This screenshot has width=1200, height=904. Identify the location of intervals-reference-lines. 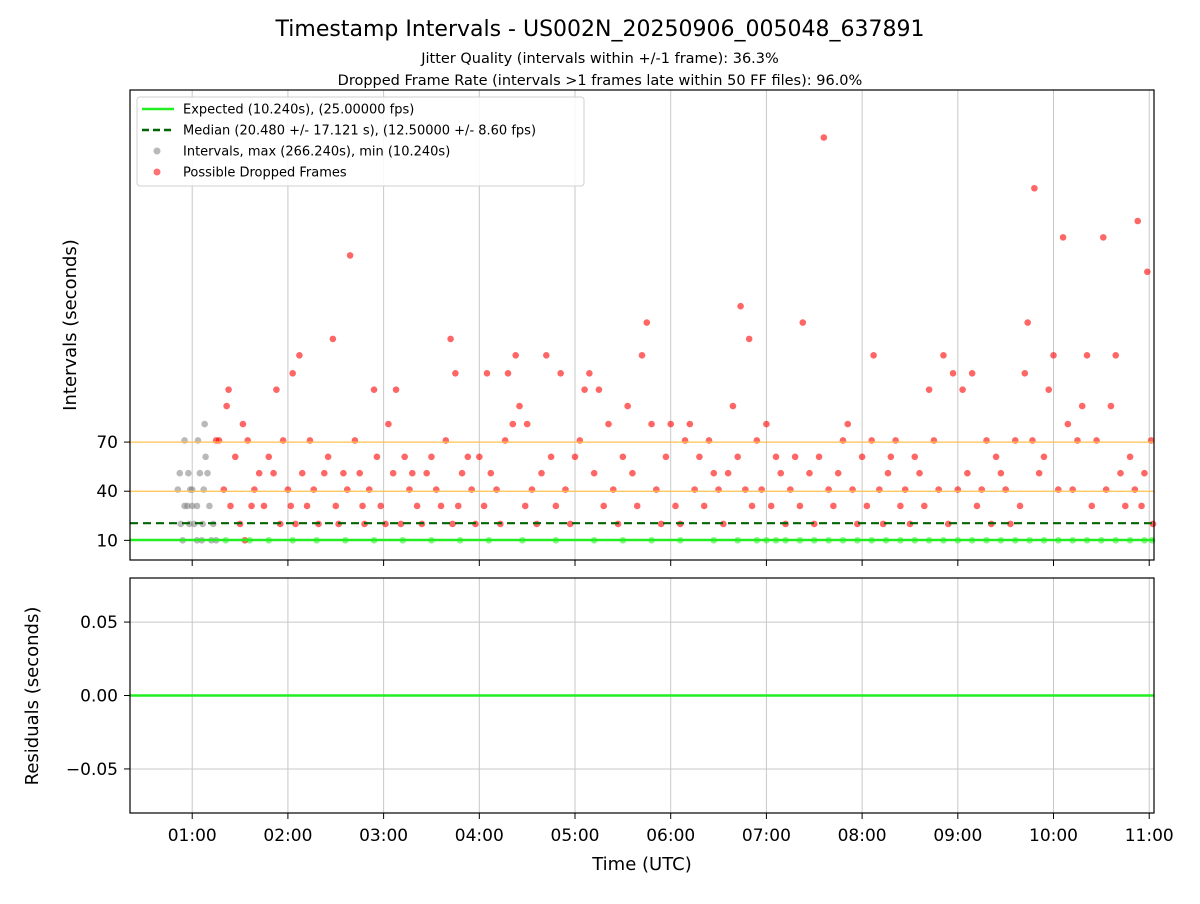
(642, 491).